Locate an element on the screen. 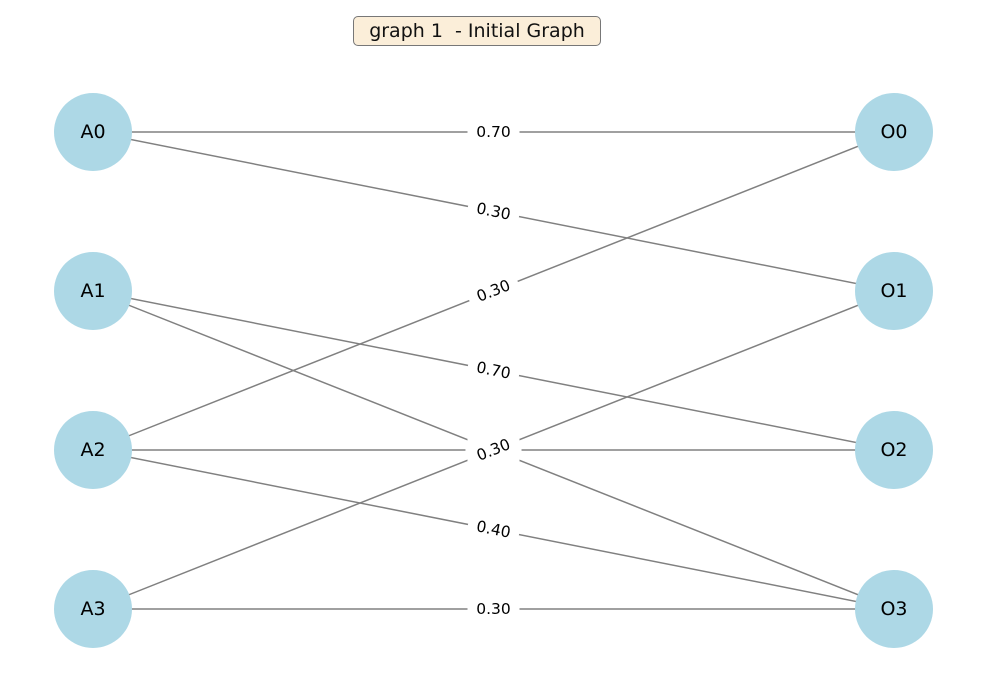  weight-labels-layer: 0.700.300.700.300.300.300.400.300.30 is located at coordinates (493, 370).